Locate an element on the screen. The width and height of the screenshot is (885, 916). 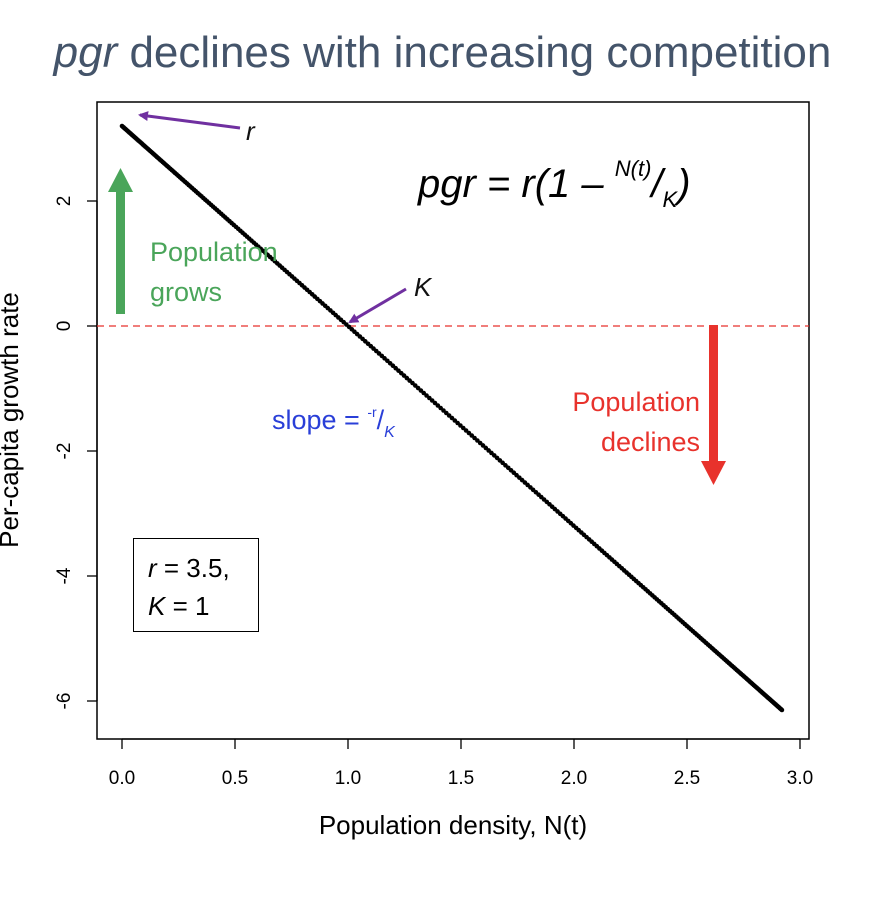
y-tick-label: 0 is located at coordinates (64, 326).